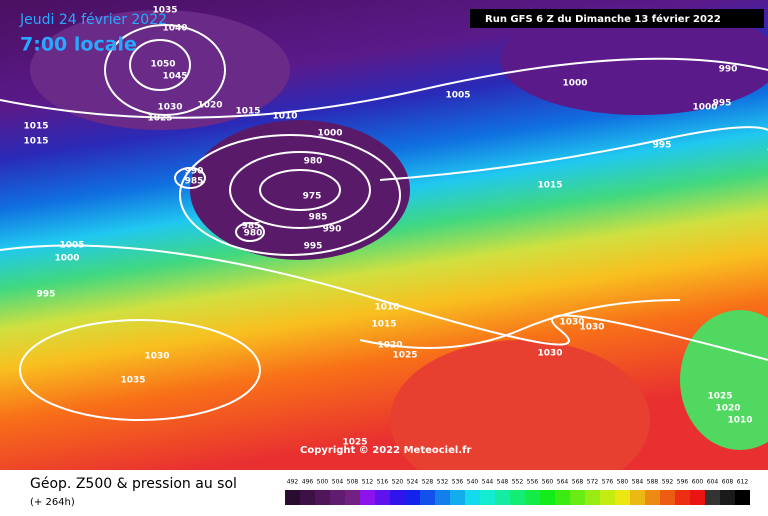 The width and height of the screenshot is (768, 516). I want to click on colorbar-label: 540, so click(473, 482).